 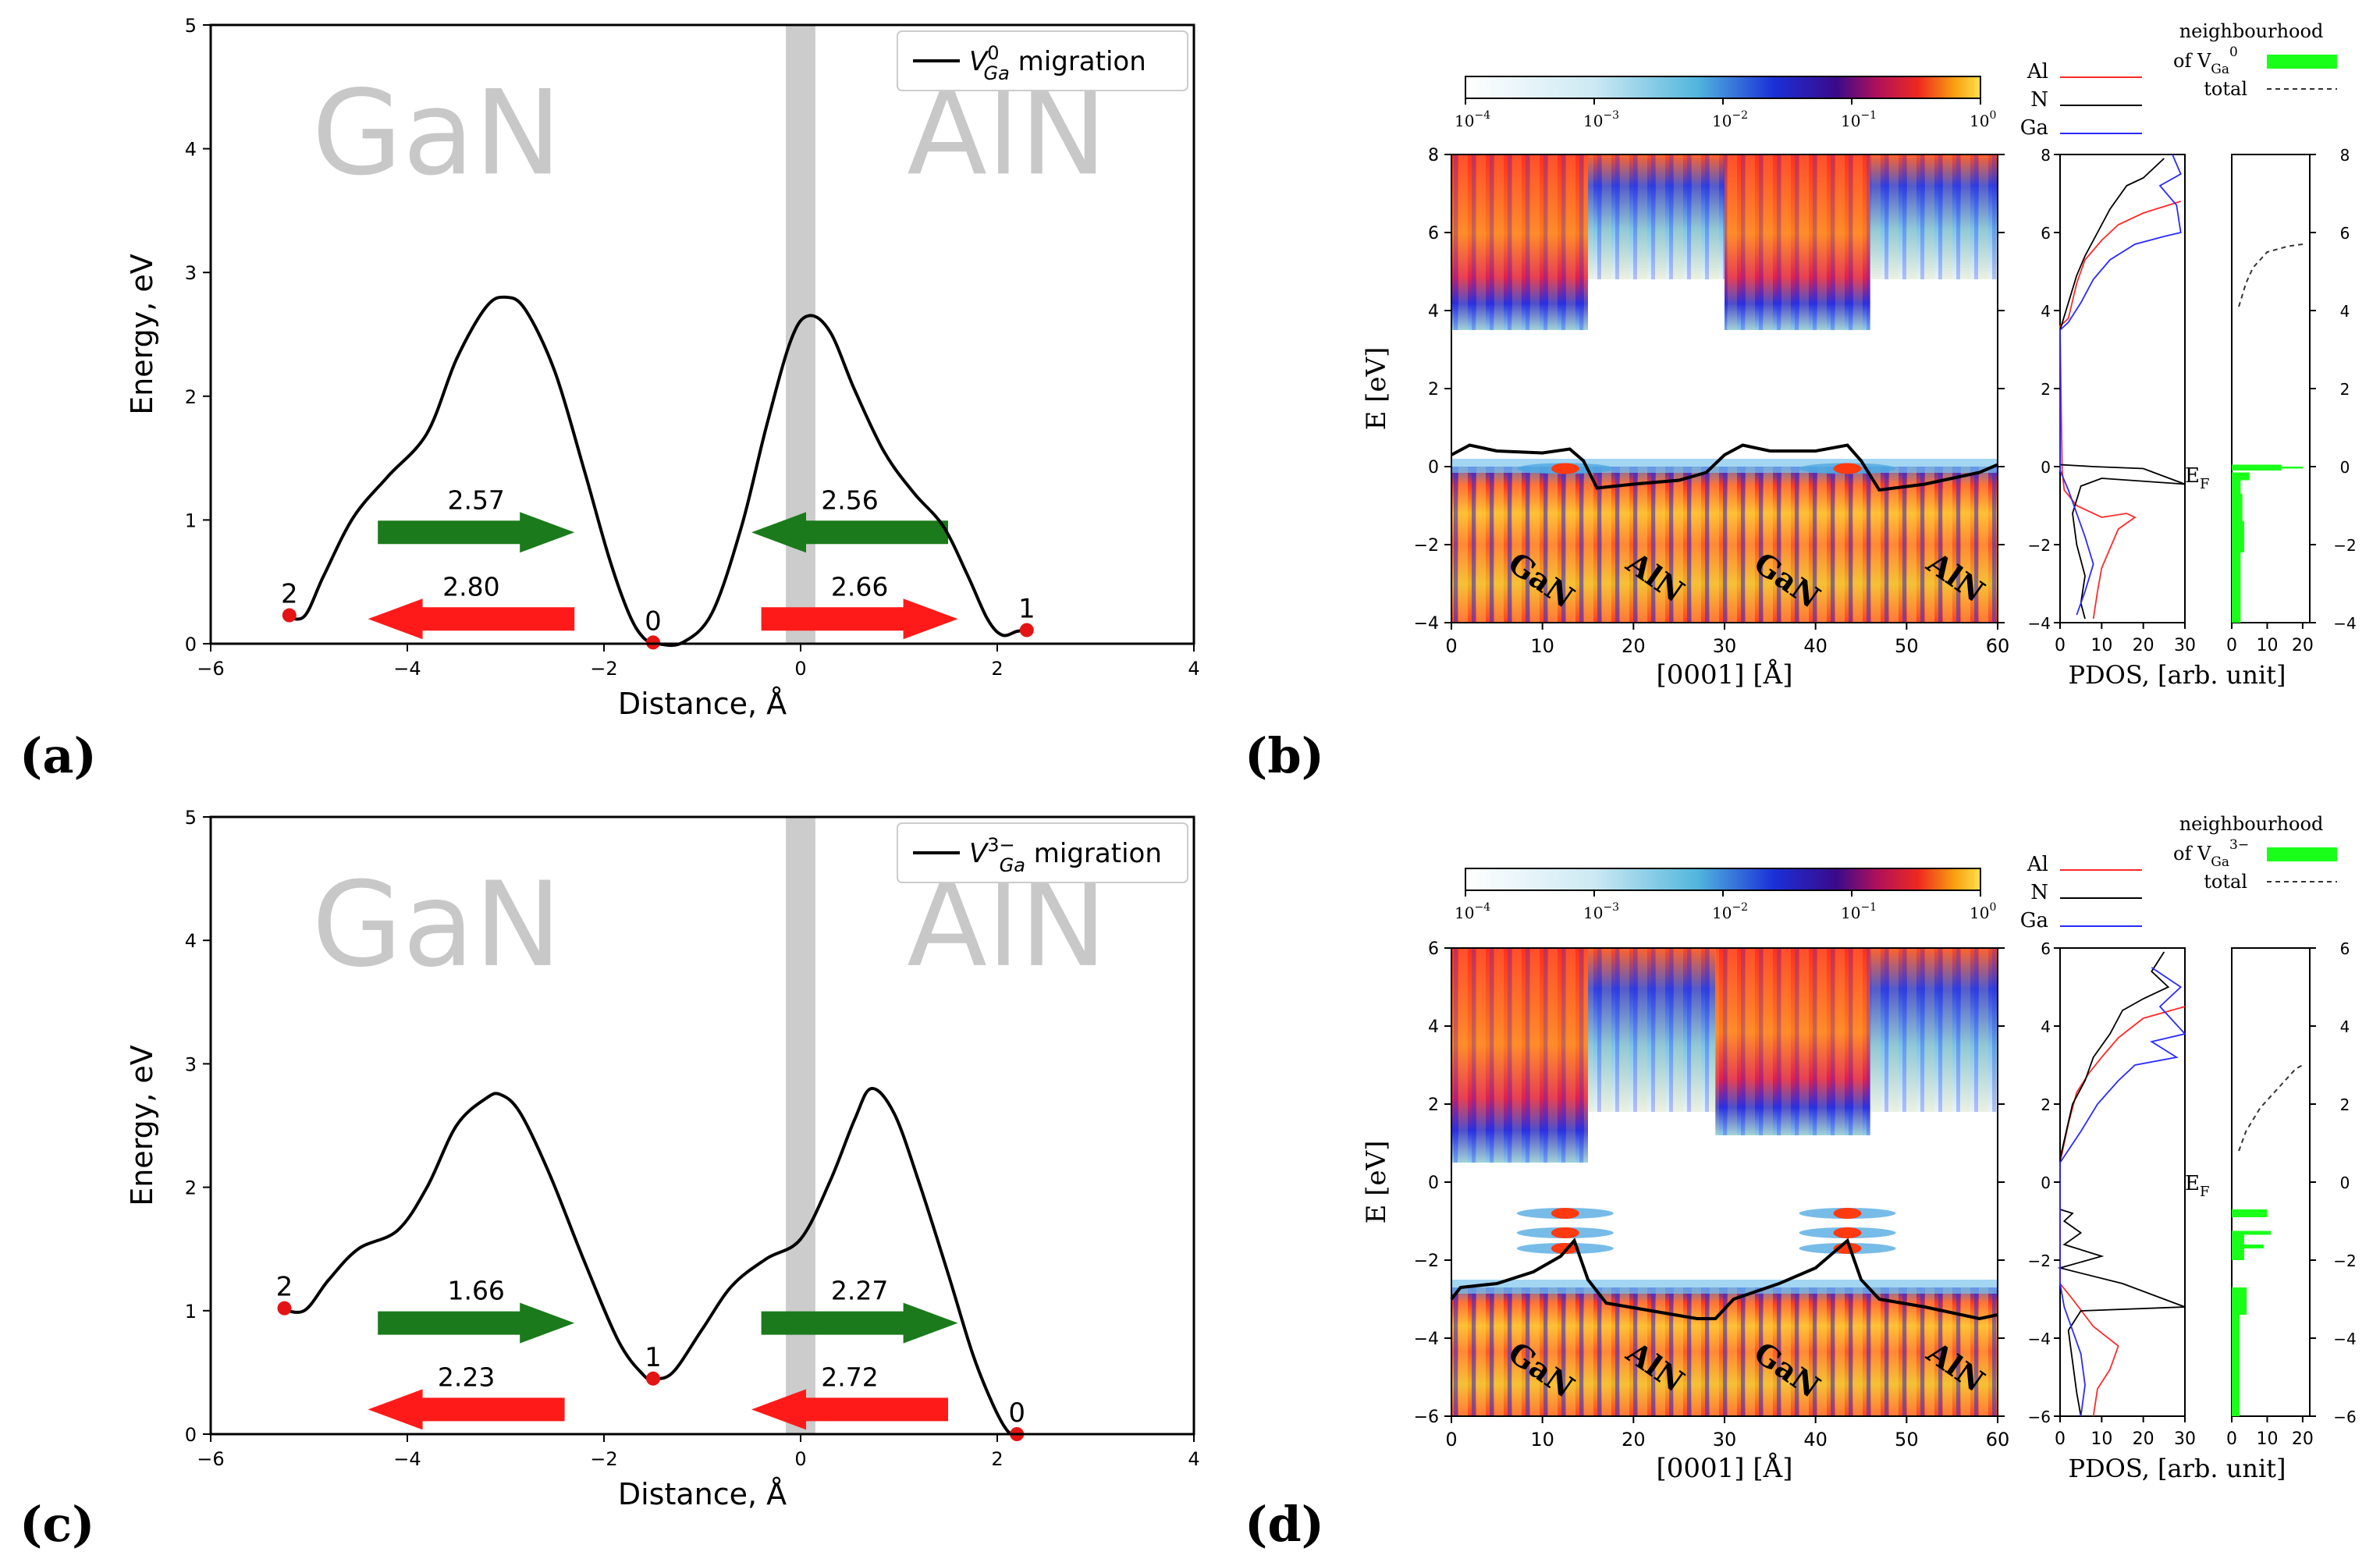 What do you see at coordinates (997, 669) in the screenshot?
I see `x-tick-label: 2` at bounding box center [997, 669].